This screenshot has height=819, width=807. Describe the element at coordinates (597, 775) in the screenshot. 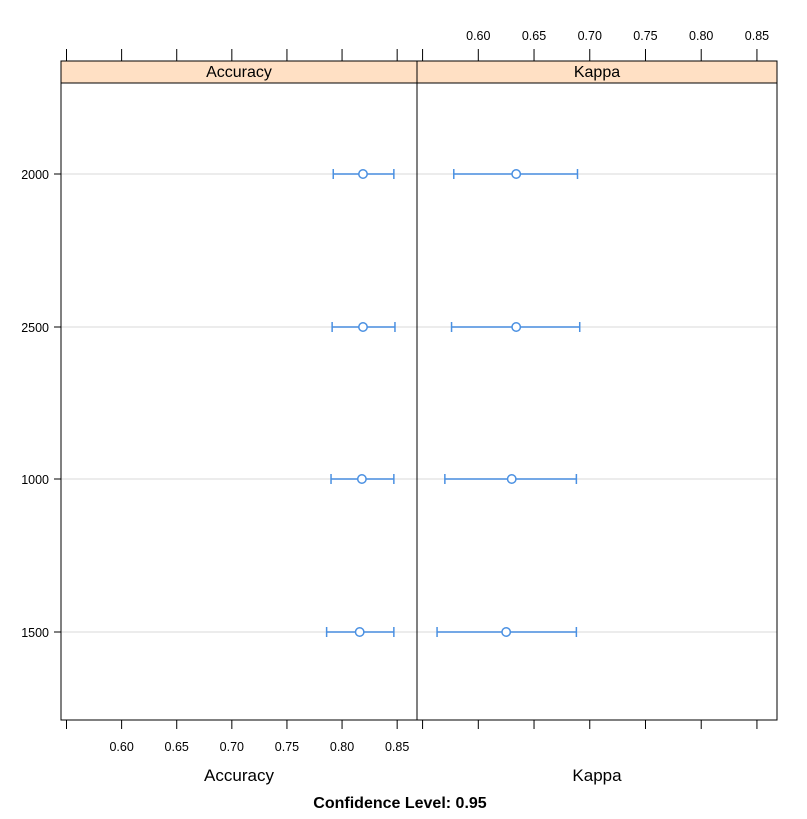

I see `x-axis-title-kappa: Kappa` at that location.